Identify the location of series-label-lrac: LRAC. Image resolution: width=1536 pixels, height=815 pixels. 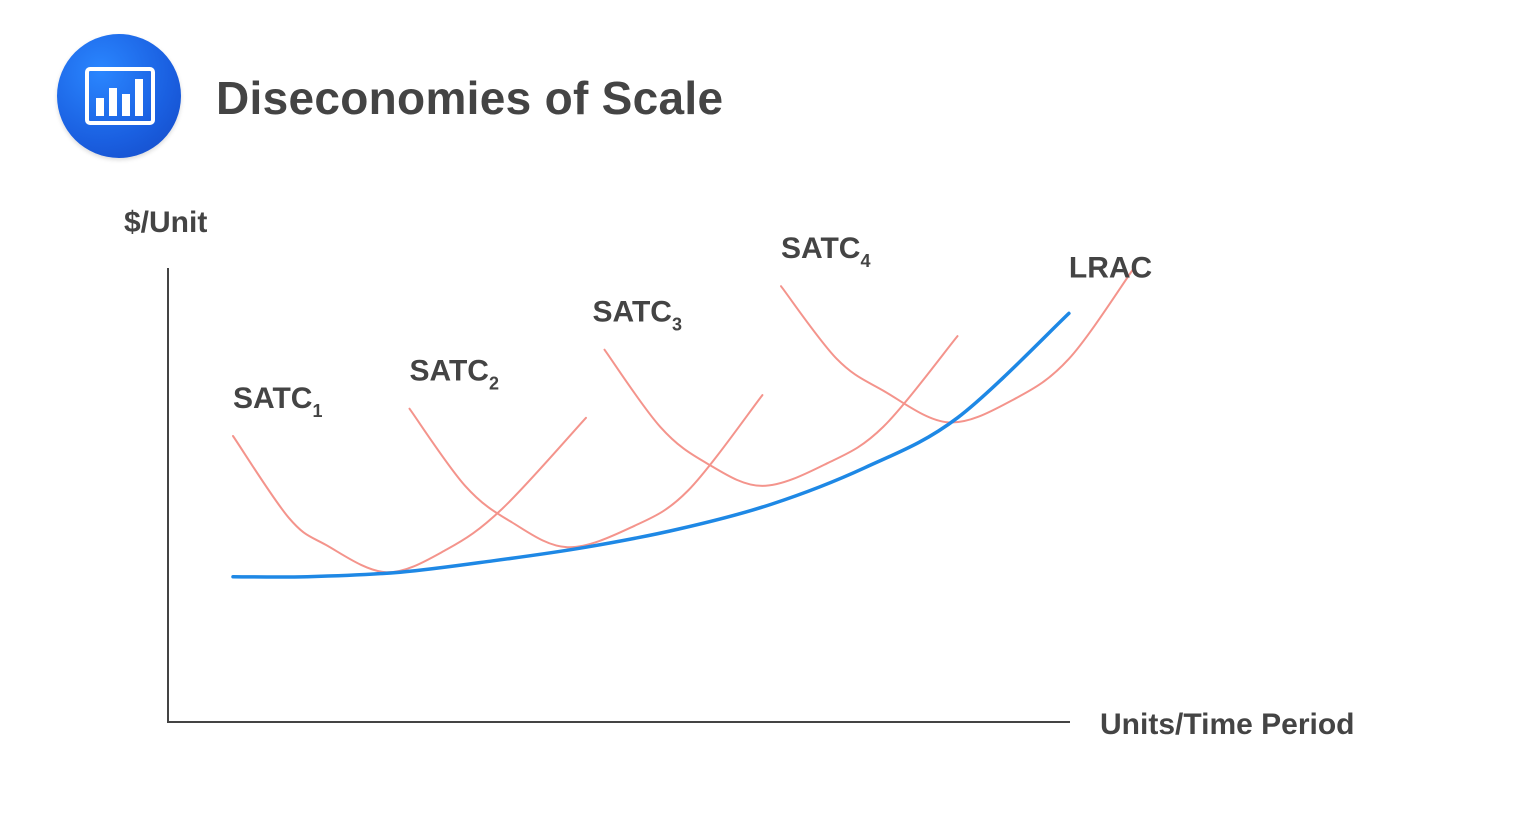
(1110, 267).